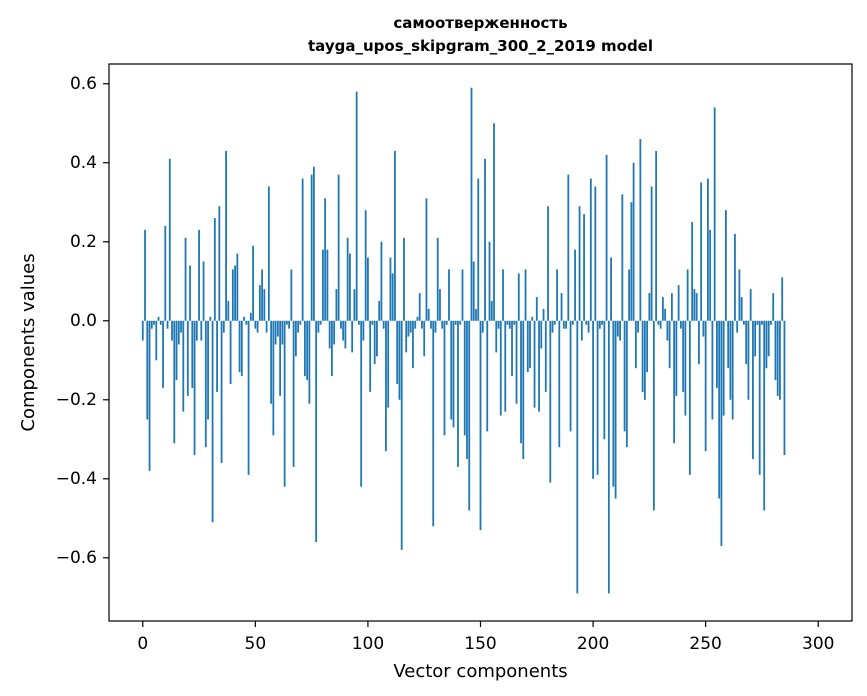 The width and height of the screenshot is (867, 696). I want to click on y-tick-label: 0.4, so click(83, 163).